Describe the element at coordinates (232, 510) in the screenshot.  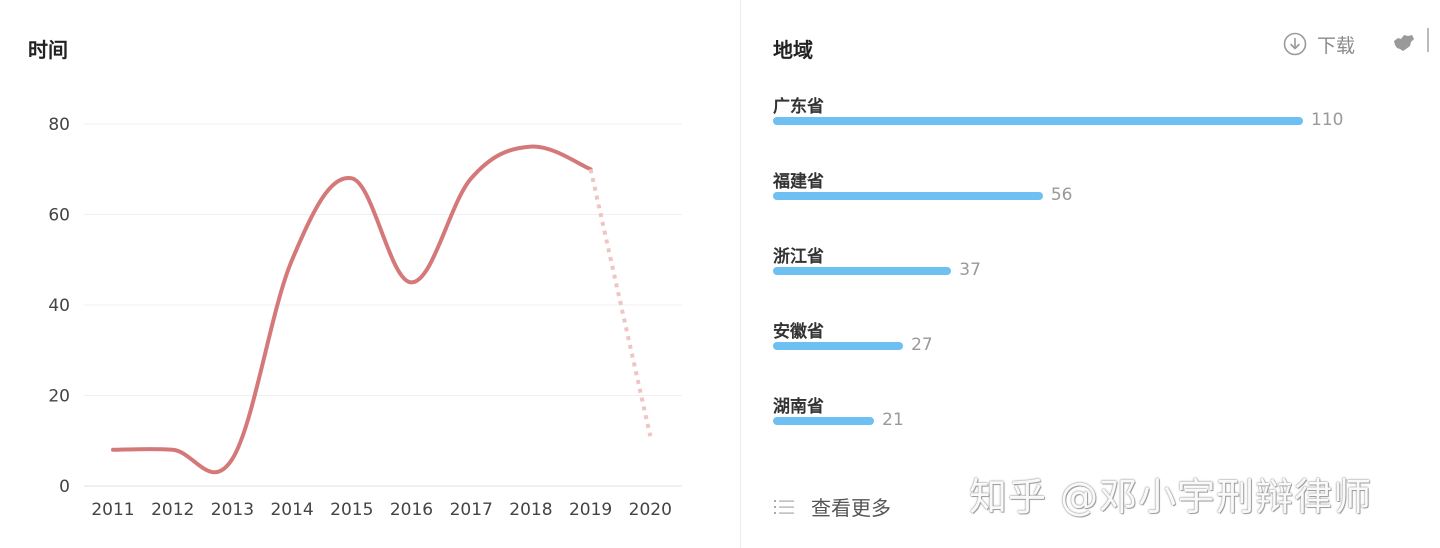
I see `x-tick-label: 2013` at that location.